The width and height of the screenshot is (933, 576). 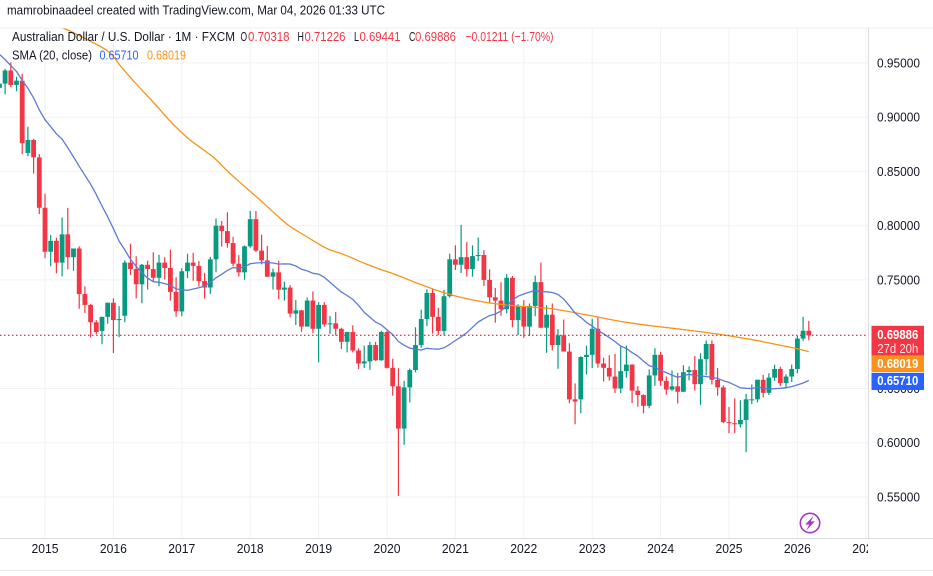 What do you see at coordinates (301, 36) in the screenshot?
I see `svg-text: H` at bounding box center [301, 36].